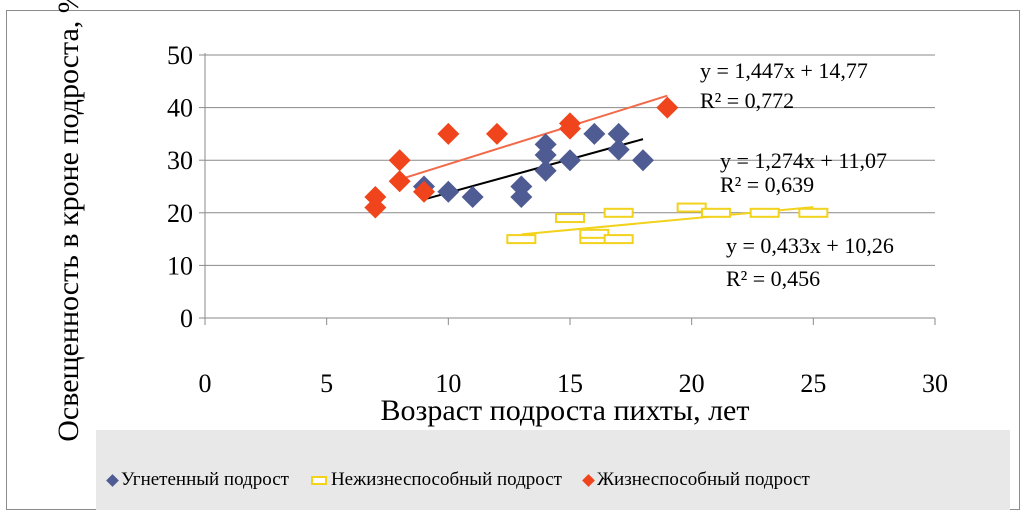  I want to click on trendline-equation: y = 1,274x + 11,07, so click(803, 160).